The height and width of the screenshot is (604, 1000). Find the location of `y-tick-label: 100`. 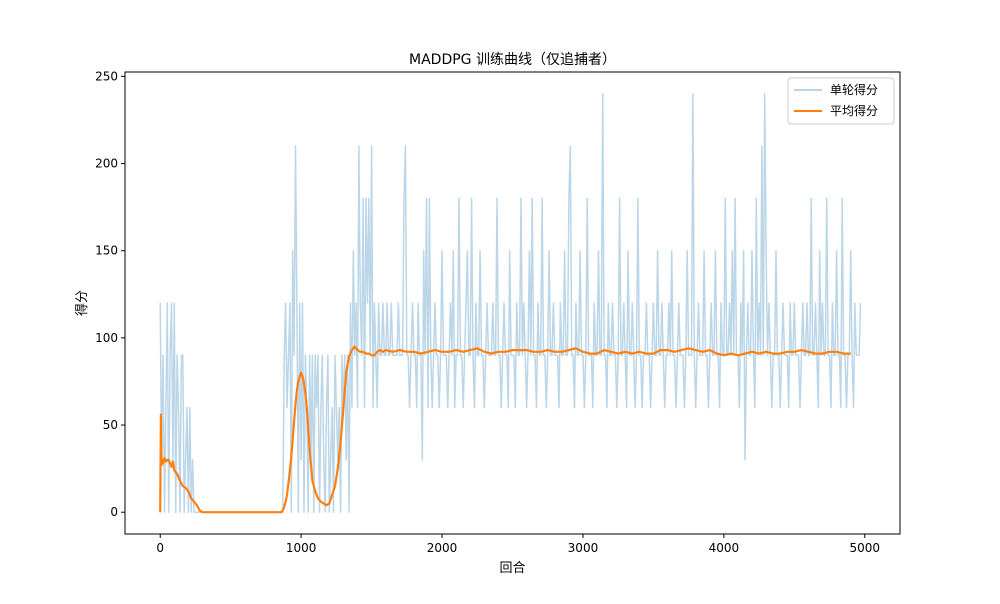

y-tick-label: 100 is located at coordinates (106, 338).